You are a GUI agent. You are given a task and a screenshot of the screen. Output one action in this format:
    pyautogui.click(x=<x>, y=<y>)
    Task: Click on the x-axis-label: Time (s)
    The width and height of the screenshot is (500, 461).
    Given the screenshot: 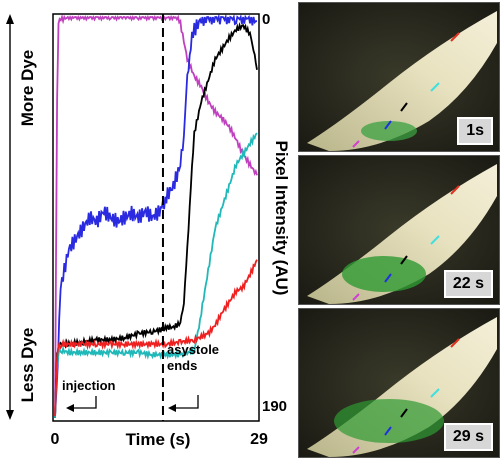 What is the action you would take?
    pyautogui.click(x=158, y=439)
    